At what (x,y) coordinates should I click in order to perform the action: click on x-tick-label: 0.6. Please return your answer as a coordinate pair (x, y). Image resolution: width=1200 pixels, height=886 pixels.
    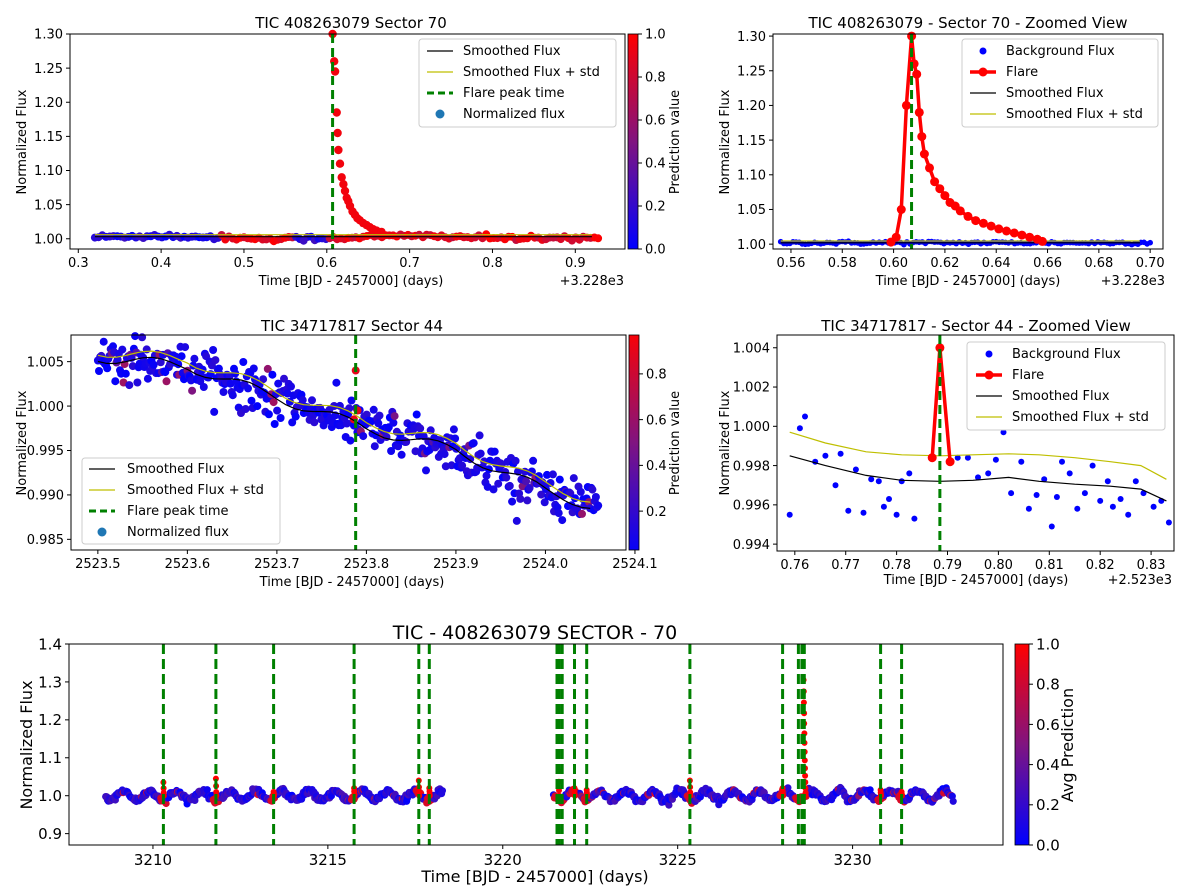
    Looking at the image, I should click on (326, 263).